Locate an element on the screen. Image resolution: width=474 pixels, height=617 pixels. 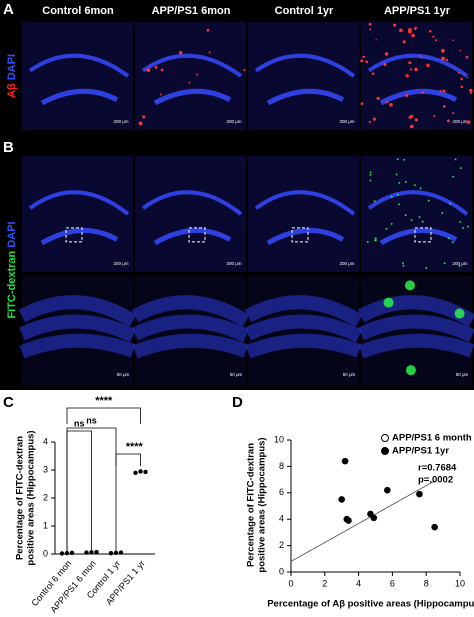
panel-label: C is located at coordinates (8, 402).